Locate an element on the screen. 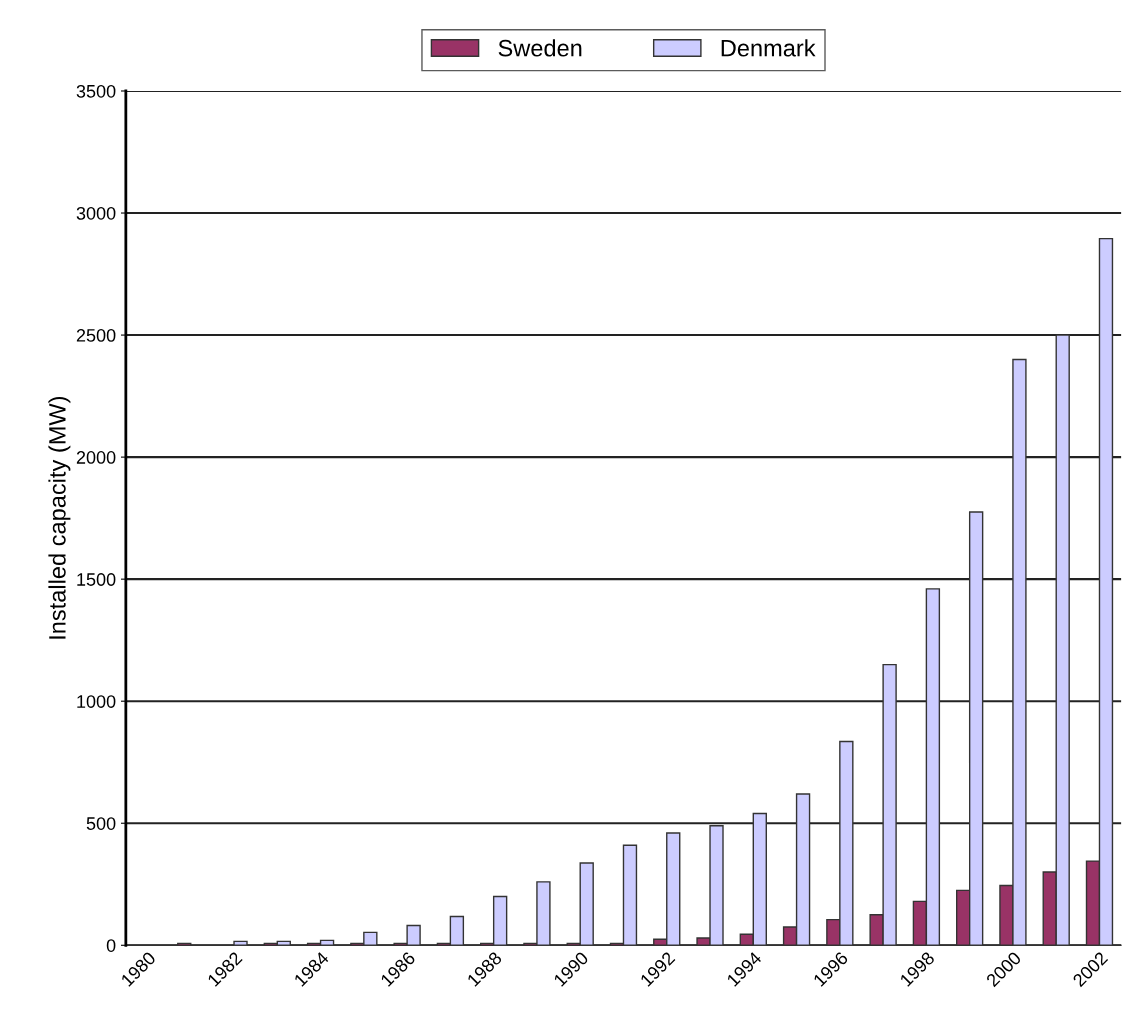 This screenshot has width=1144, height=1011. y-tick-label: 1500 is located at coordinates (96, 579).